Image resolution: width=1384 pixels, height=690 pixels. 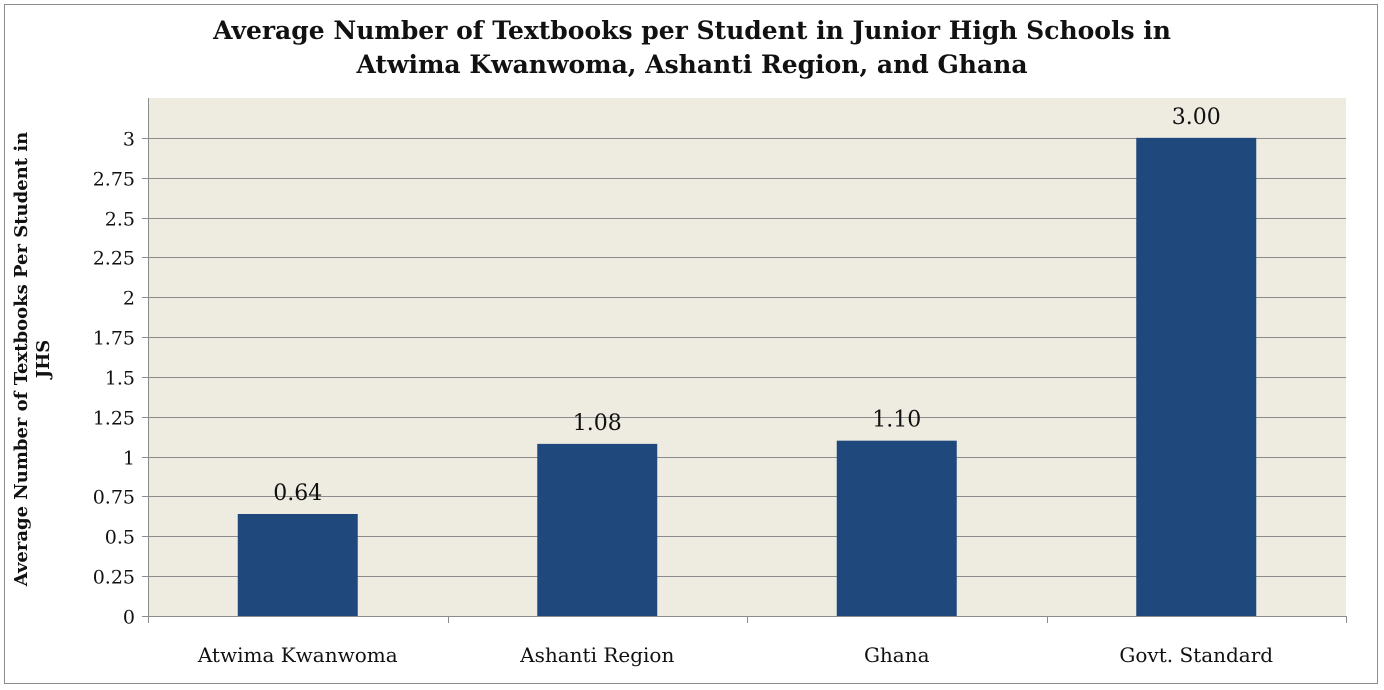 What do you see at coordinates (114, 180) in the screenshot?
I see `y-tick-label: 2.75` at bounding box center [114, 180].